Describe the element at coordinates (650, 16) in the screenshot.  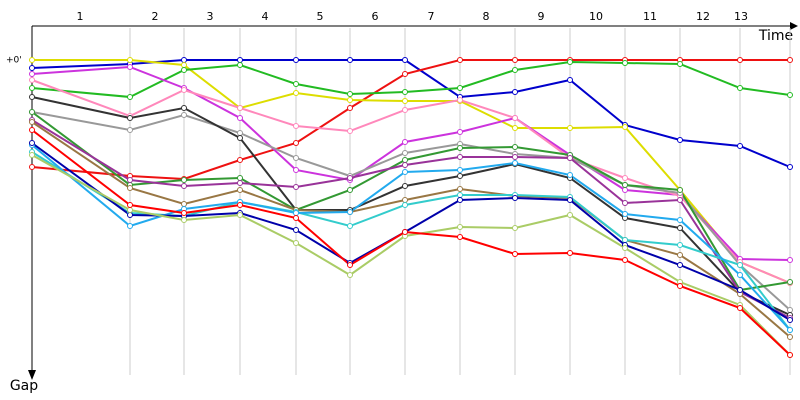
I see `x-tick-label: 11` at that location.